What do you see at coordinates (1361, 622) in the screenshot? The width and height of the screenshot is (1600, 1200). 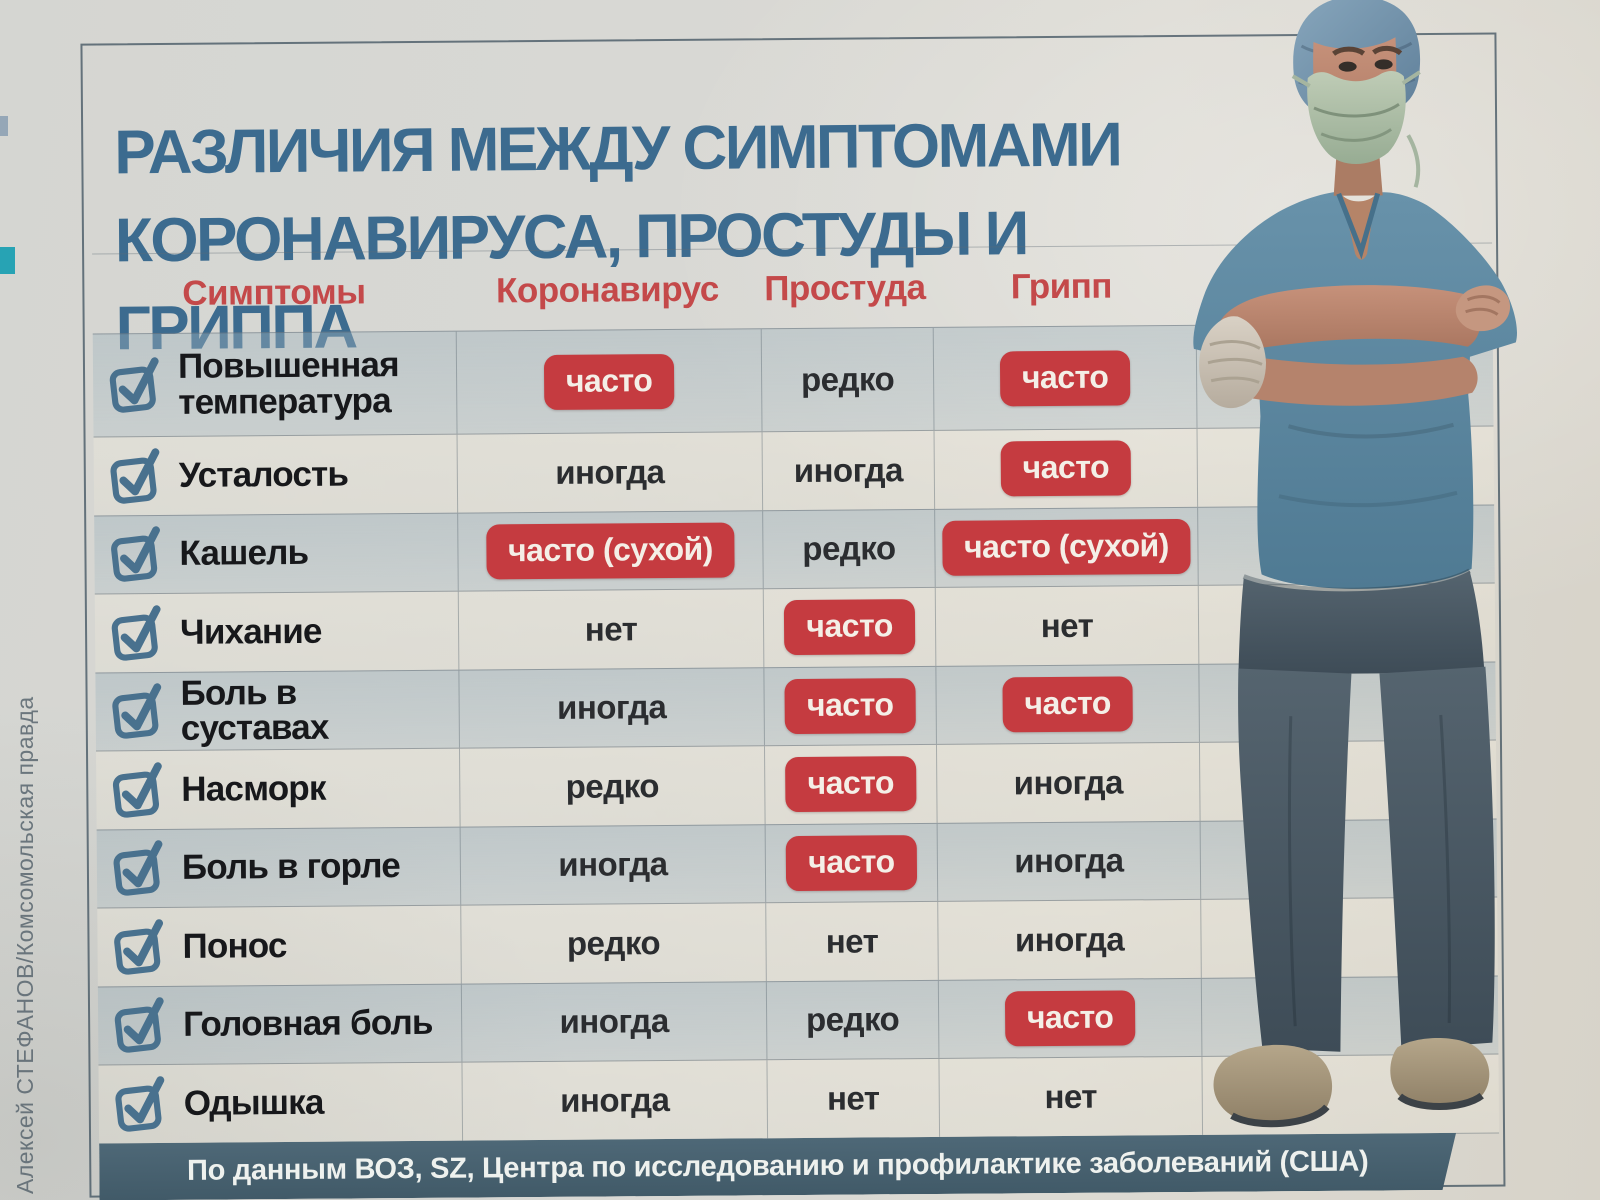 I see `scrub-pants-hips` at bounding box center [1361, 622].